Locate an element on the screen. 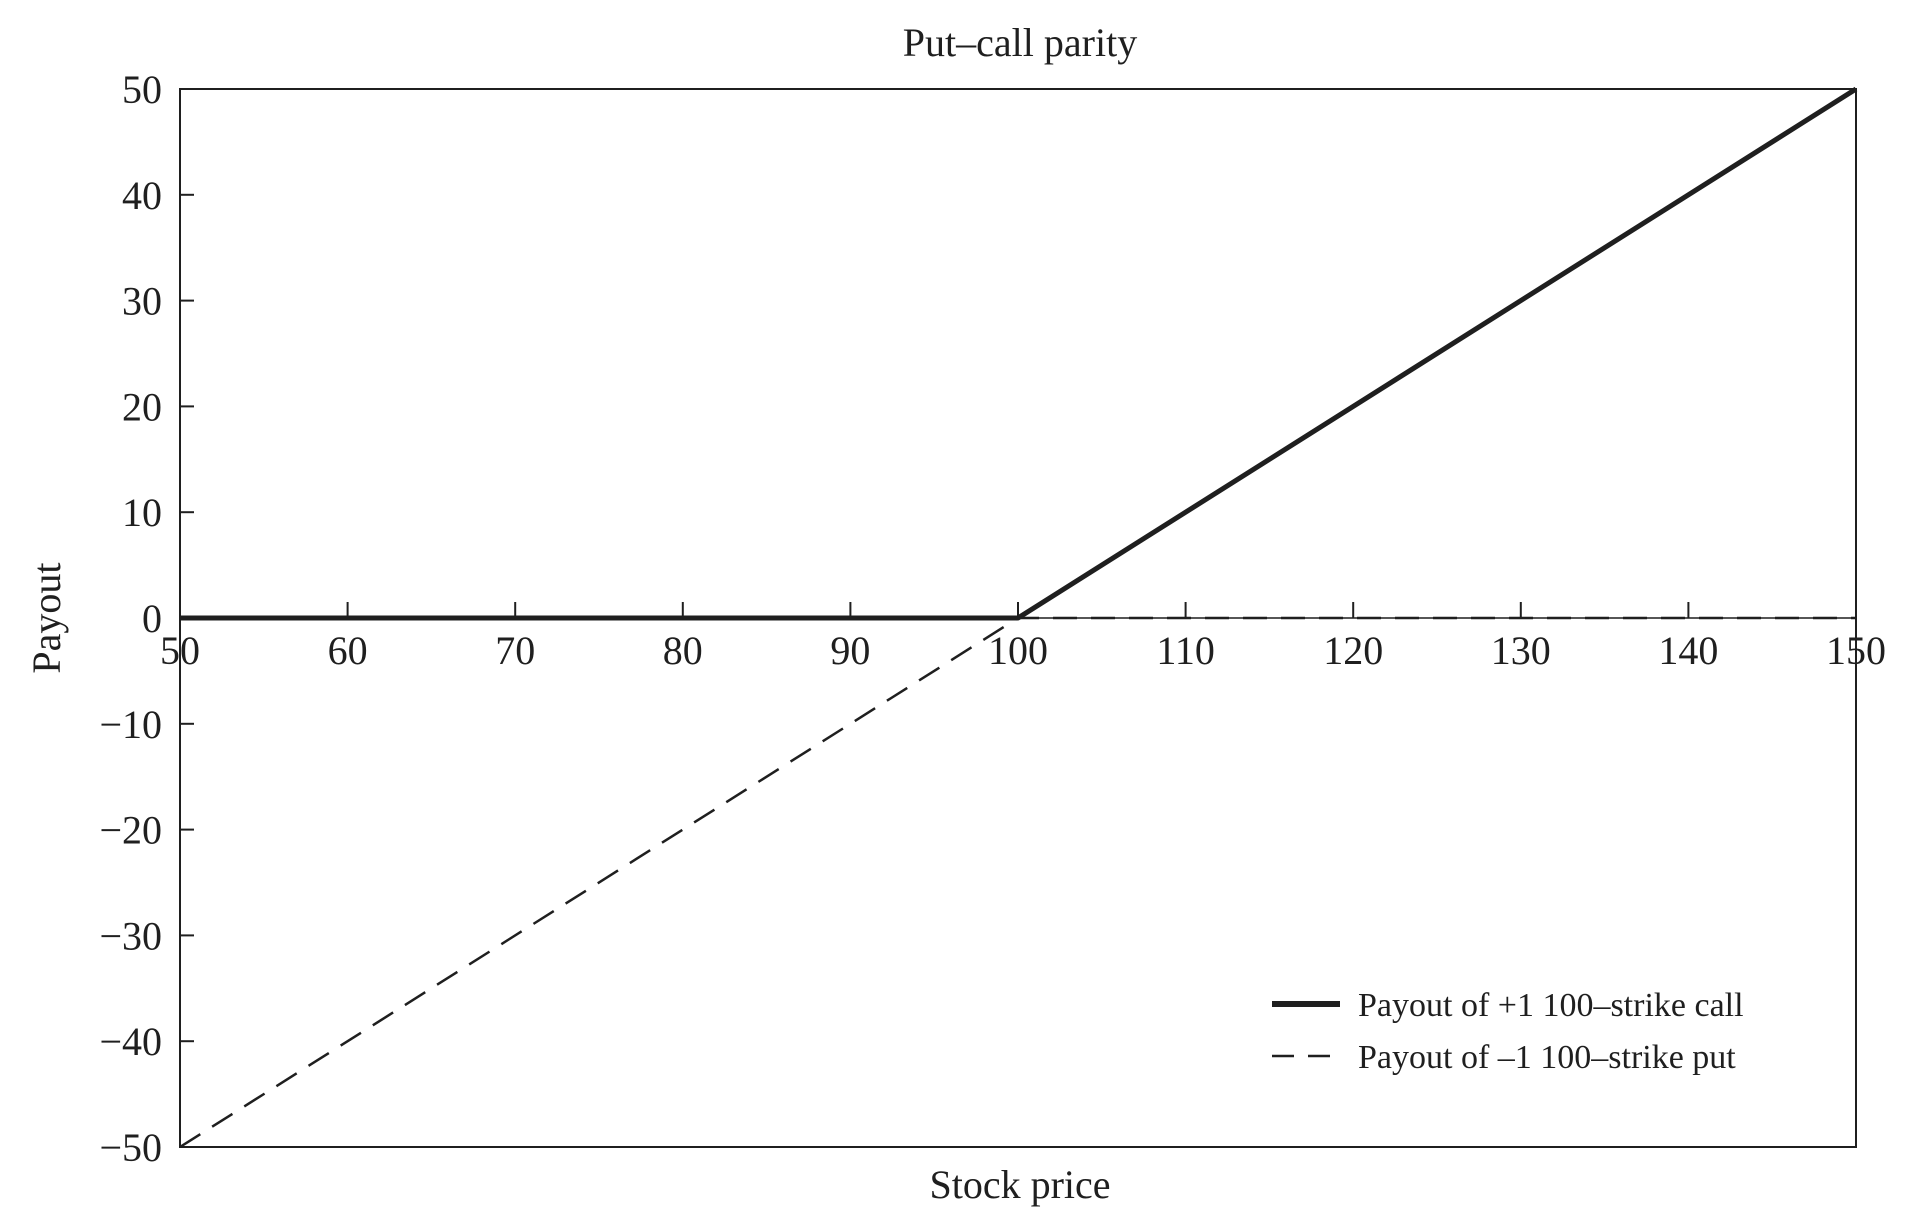 Image resolution: width=1914 pixels, height=1224 pixels. y-tick-label: −30 is located at coordinates (130, 935).